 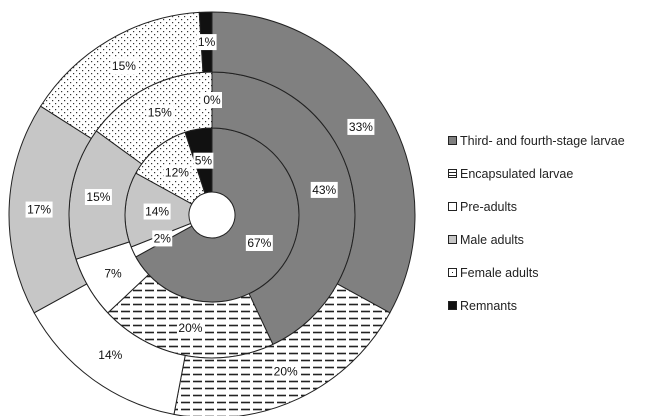 I want to click on legend-item-encapsulated: Encapsulated larvae, so click(x=550, y=173).